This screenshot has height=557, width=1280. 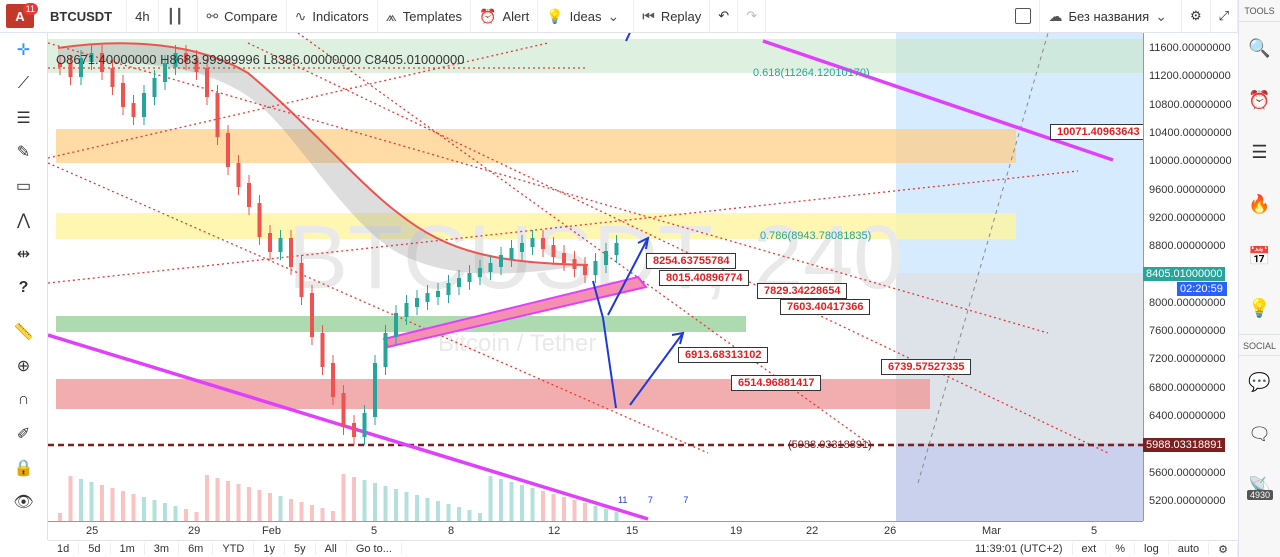 What do you see at coordinates (1259, 100) in the screenshot?
I see `alerts-button: ⏰` at bounding box center [1259, 100].